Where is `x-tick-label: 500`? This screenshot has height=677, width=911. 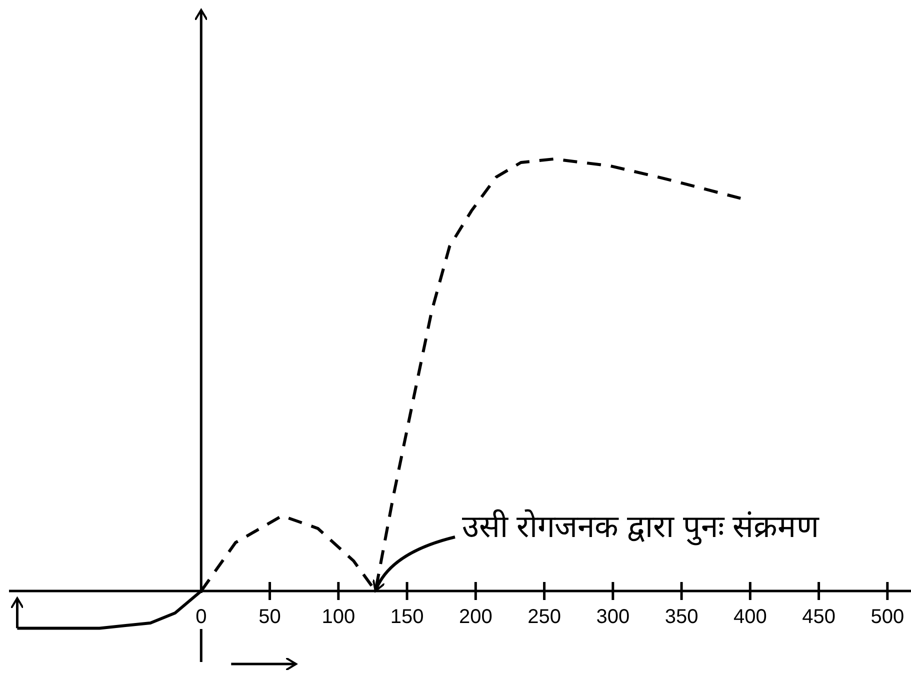
x-tick-label: 500 is located at coordinates (887, 617).